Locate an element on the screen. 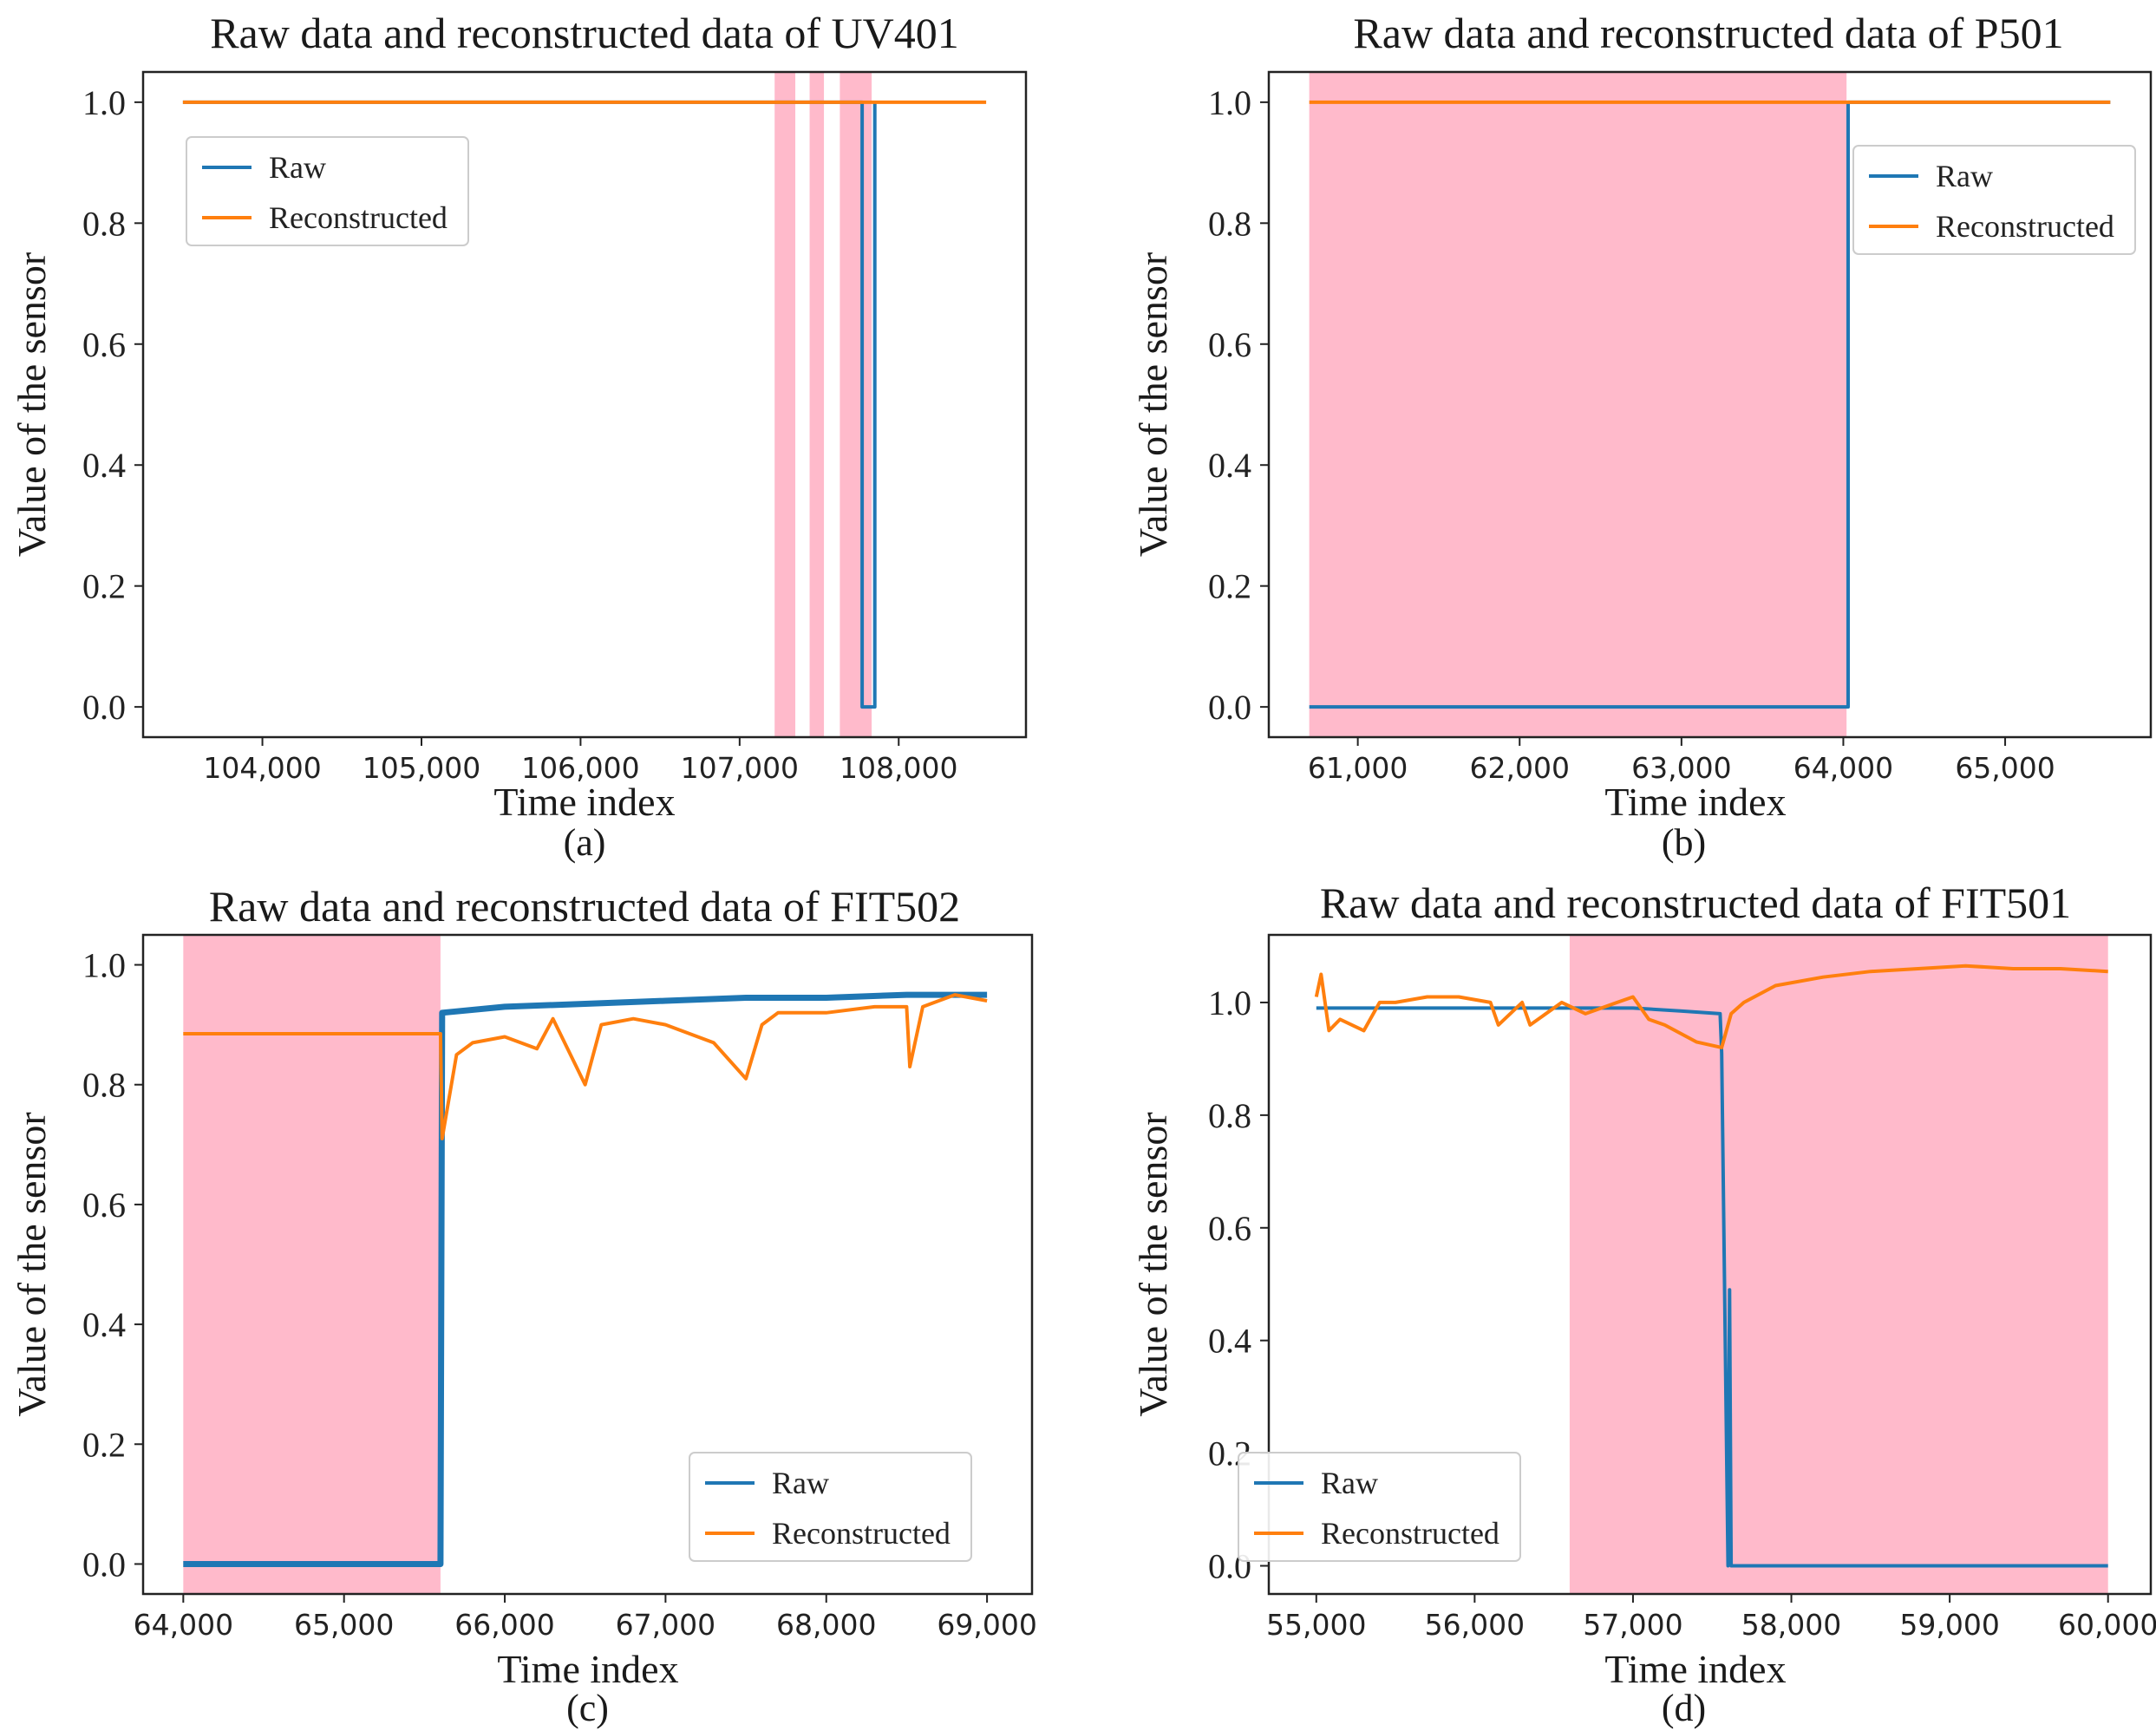  x-tick-label: 63,000 is located at coordinates (1681, 768).